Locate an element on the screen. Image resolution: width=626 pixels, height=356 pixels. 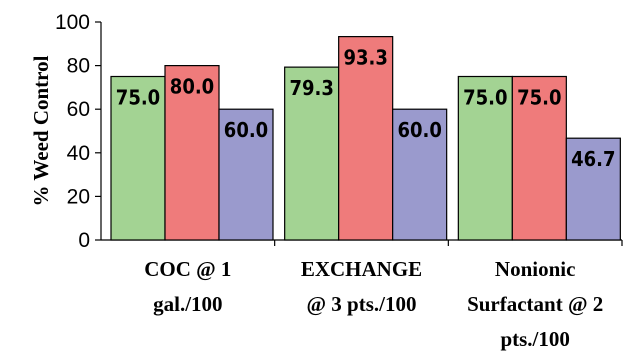
x-tick-label: COC @ 1 gal./100 is located at coordinates (187, 286).